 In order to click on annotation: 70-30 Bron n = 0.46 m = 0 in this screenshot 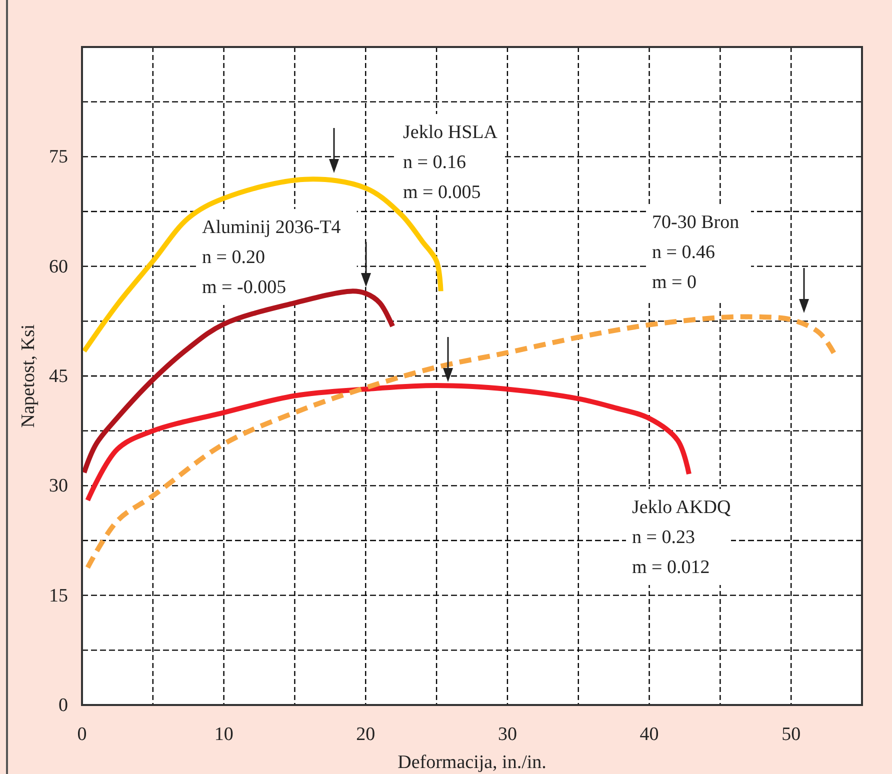, I will do `click(696, 252)`.